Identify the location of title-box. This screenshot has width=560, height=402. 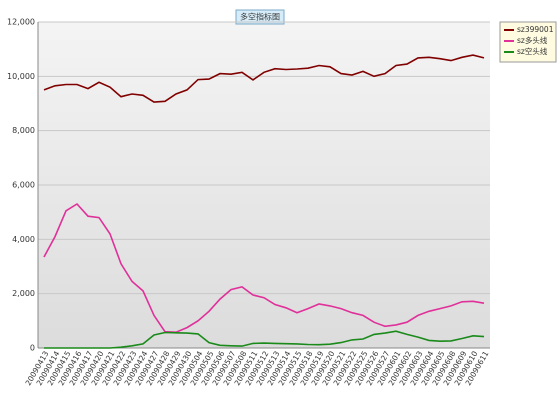
(260, 17).